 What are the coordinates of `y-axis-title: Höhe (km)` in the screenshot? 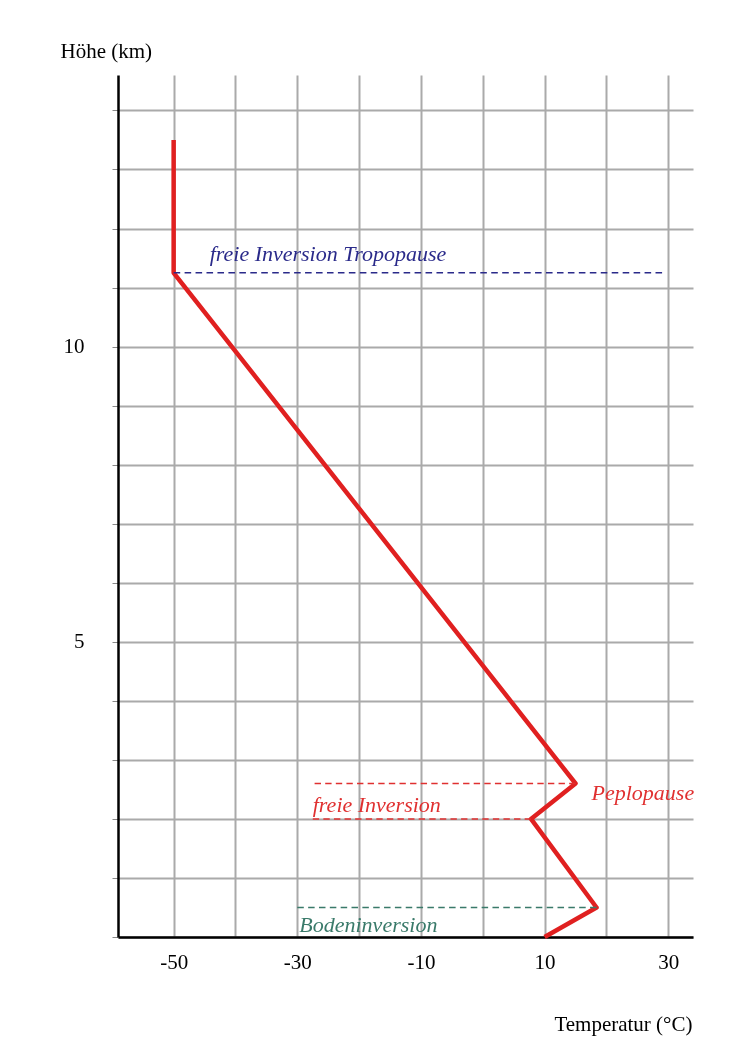 It's located at (106, 50).